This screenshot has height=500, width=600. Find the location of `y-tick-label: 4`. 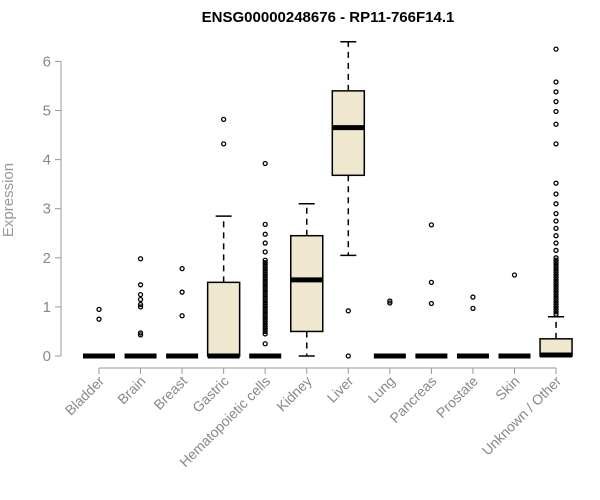

y-tick-label: 4 is located at coordinates (47, 160).